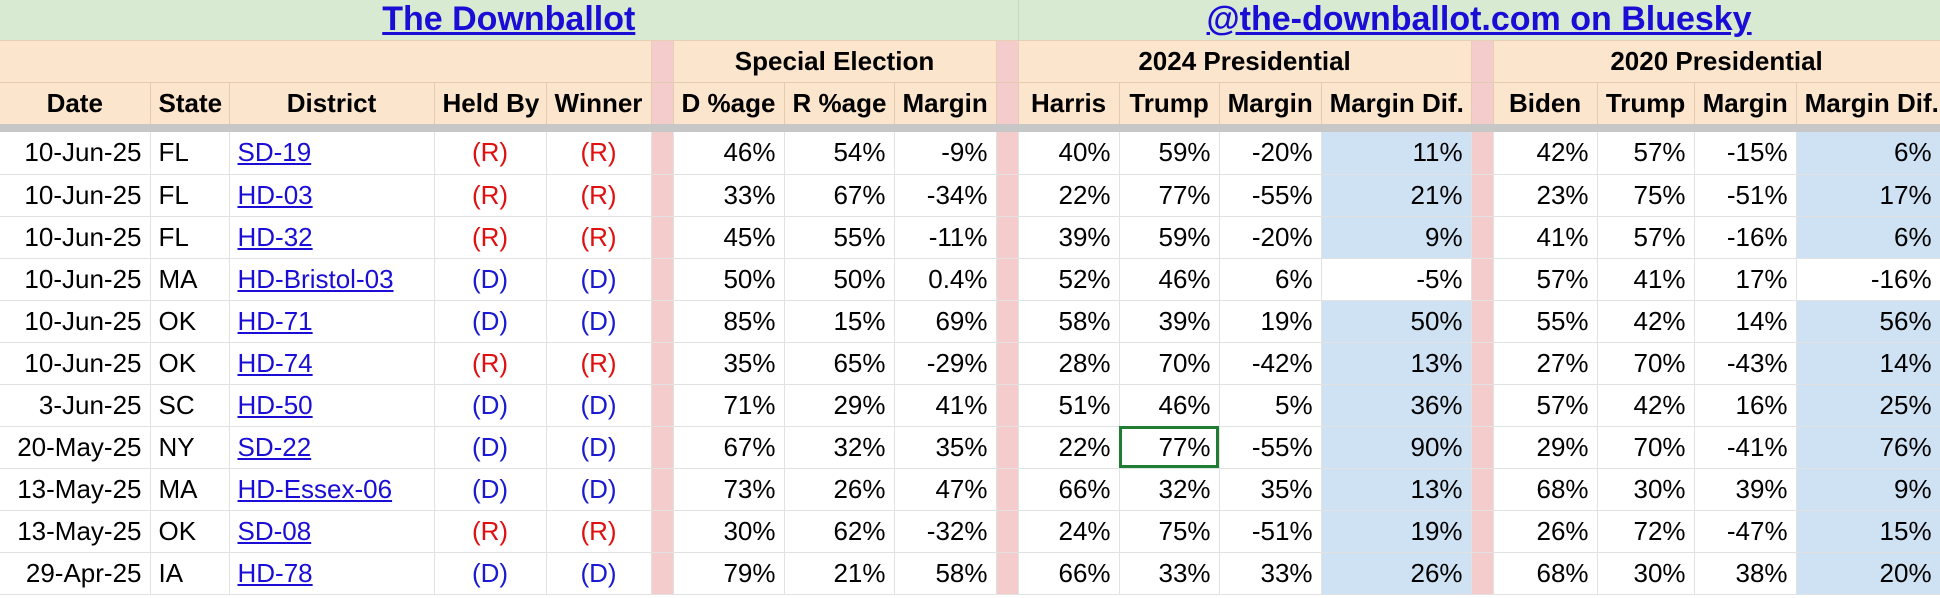  Describe the element at coordinates (1069, 279) in the screenshot. I see `cell-harris: 52%` at that location.